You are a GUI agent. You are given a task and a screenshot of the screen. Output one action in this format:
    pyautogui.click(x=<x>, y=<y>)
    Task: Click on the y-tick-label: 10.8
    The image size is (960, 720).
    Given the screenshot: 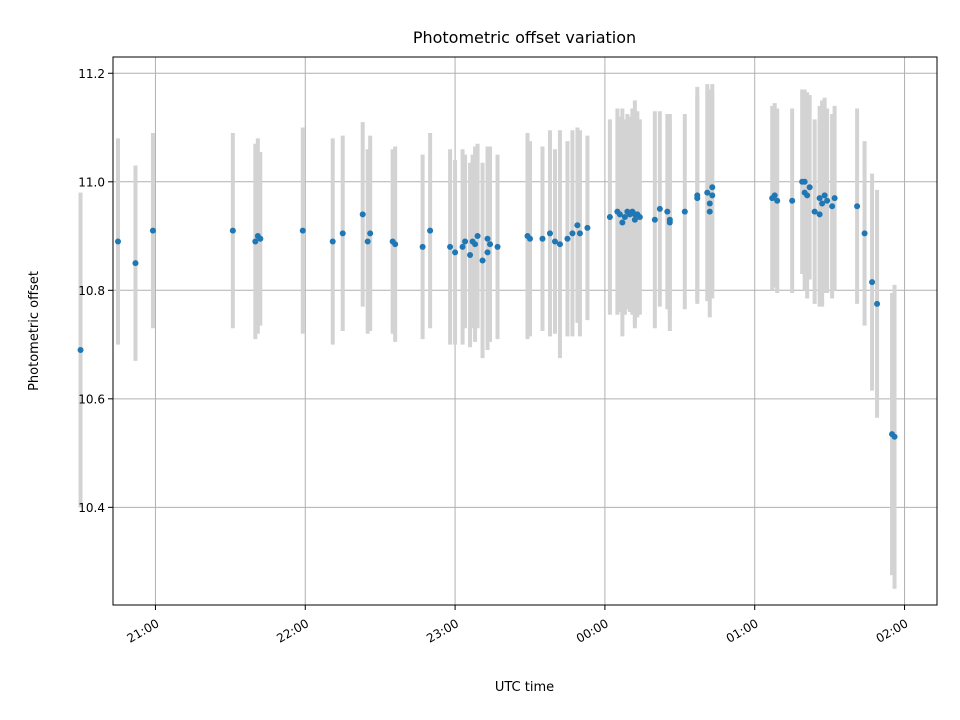 What is the action you would take?
    pyautogui.click(x=91, y=291)
    